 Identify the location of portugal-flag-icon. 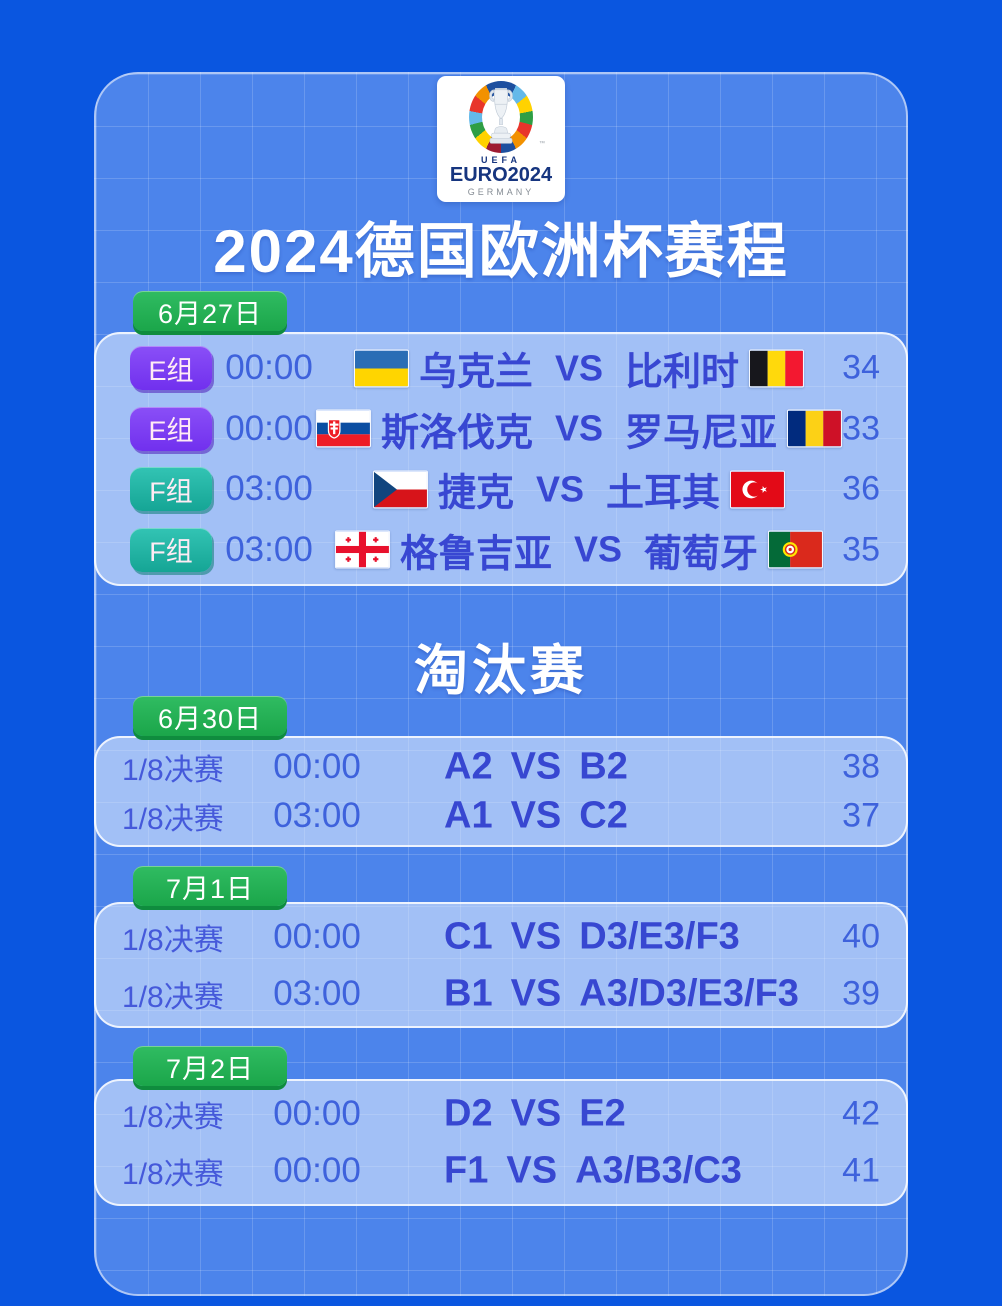
(796, 549).